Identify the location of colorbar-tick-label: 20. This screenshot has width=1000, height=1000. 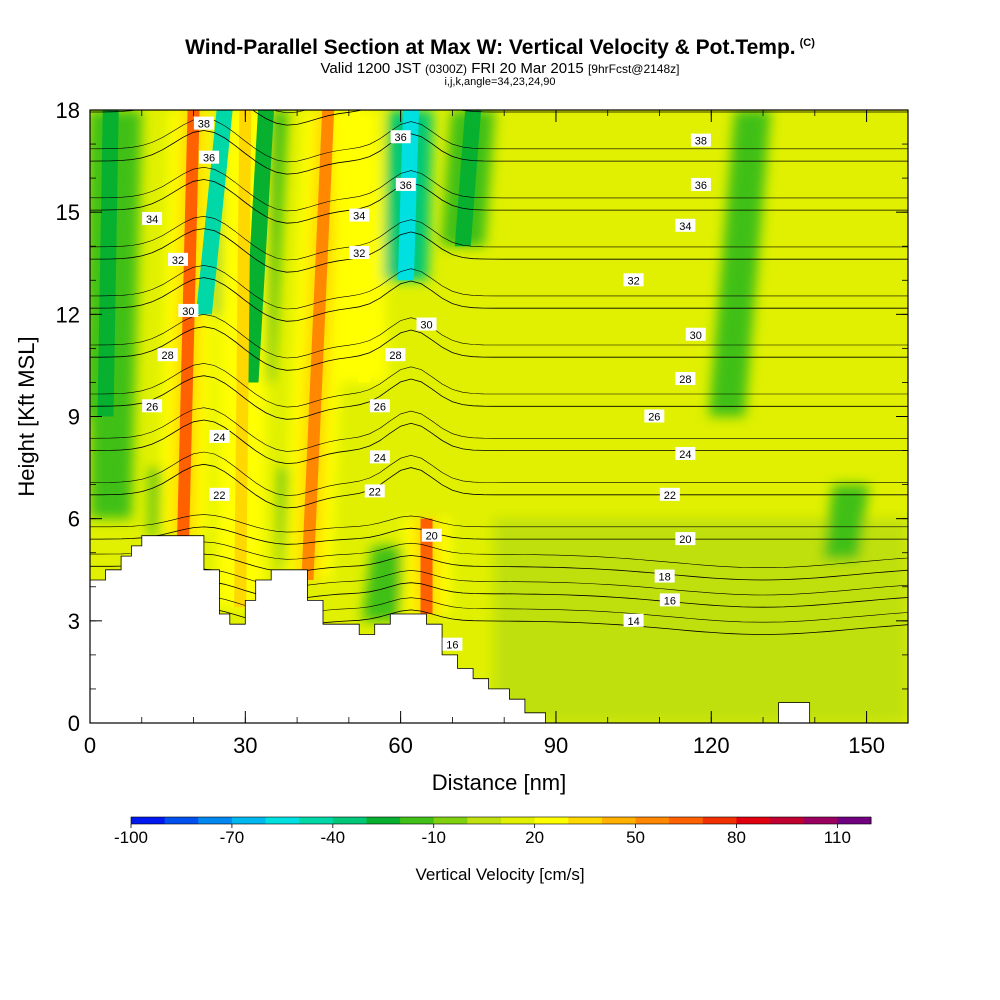
(534, 837).